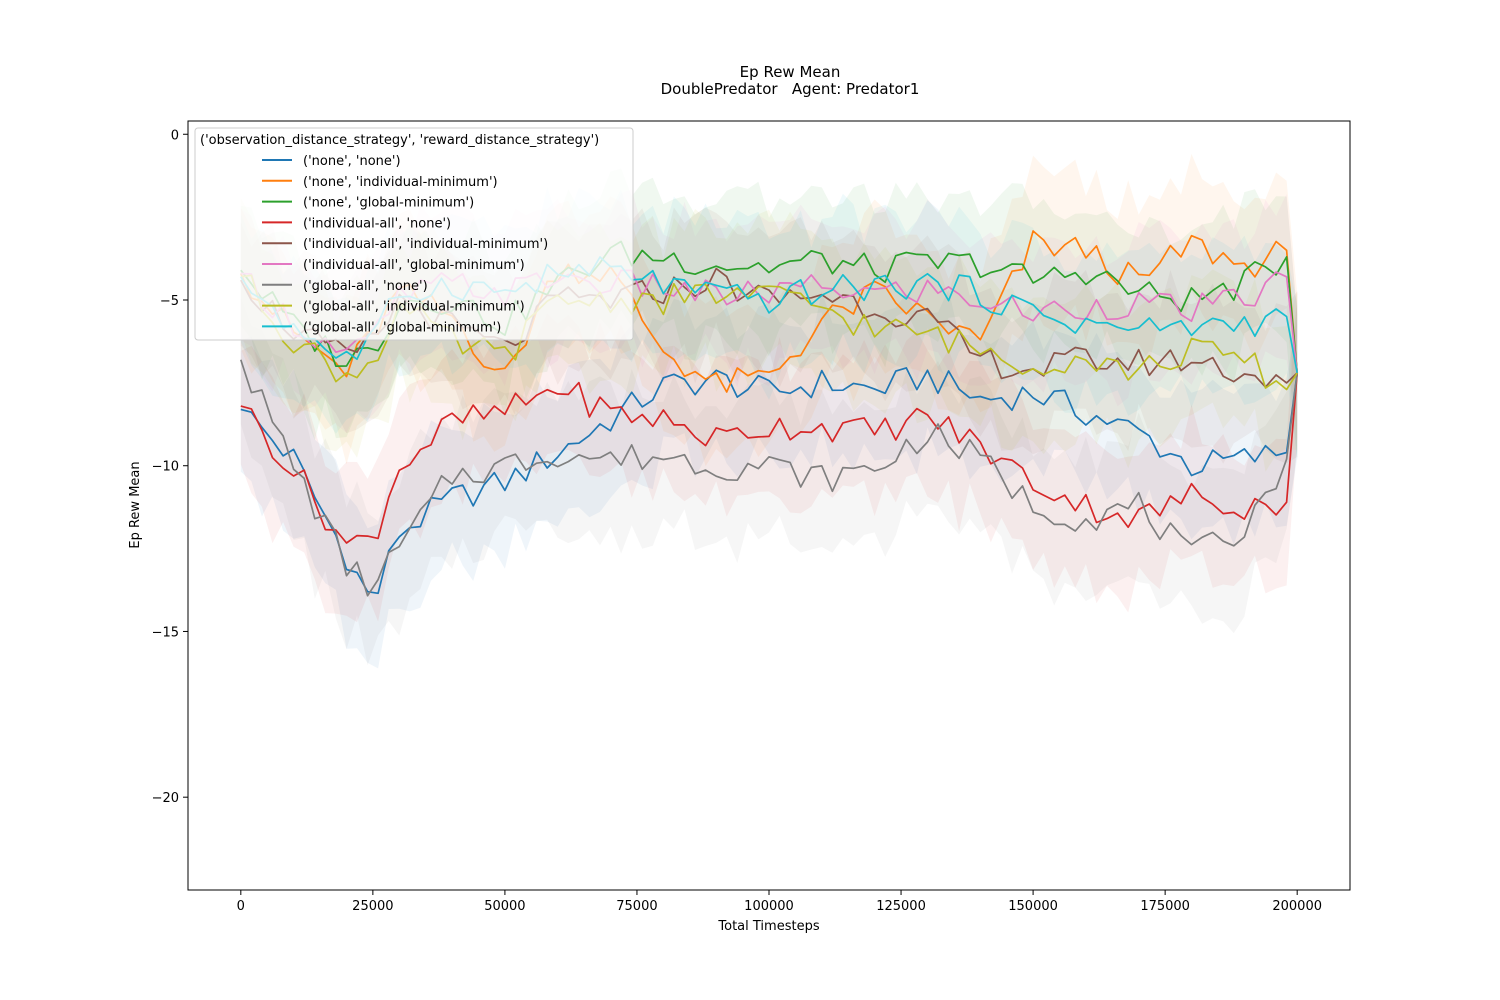 The width and height of the screenshot is (1500, 1000). I want to click on legend-item: ('individual-all', 'global-minimum'), so click(414, 265).